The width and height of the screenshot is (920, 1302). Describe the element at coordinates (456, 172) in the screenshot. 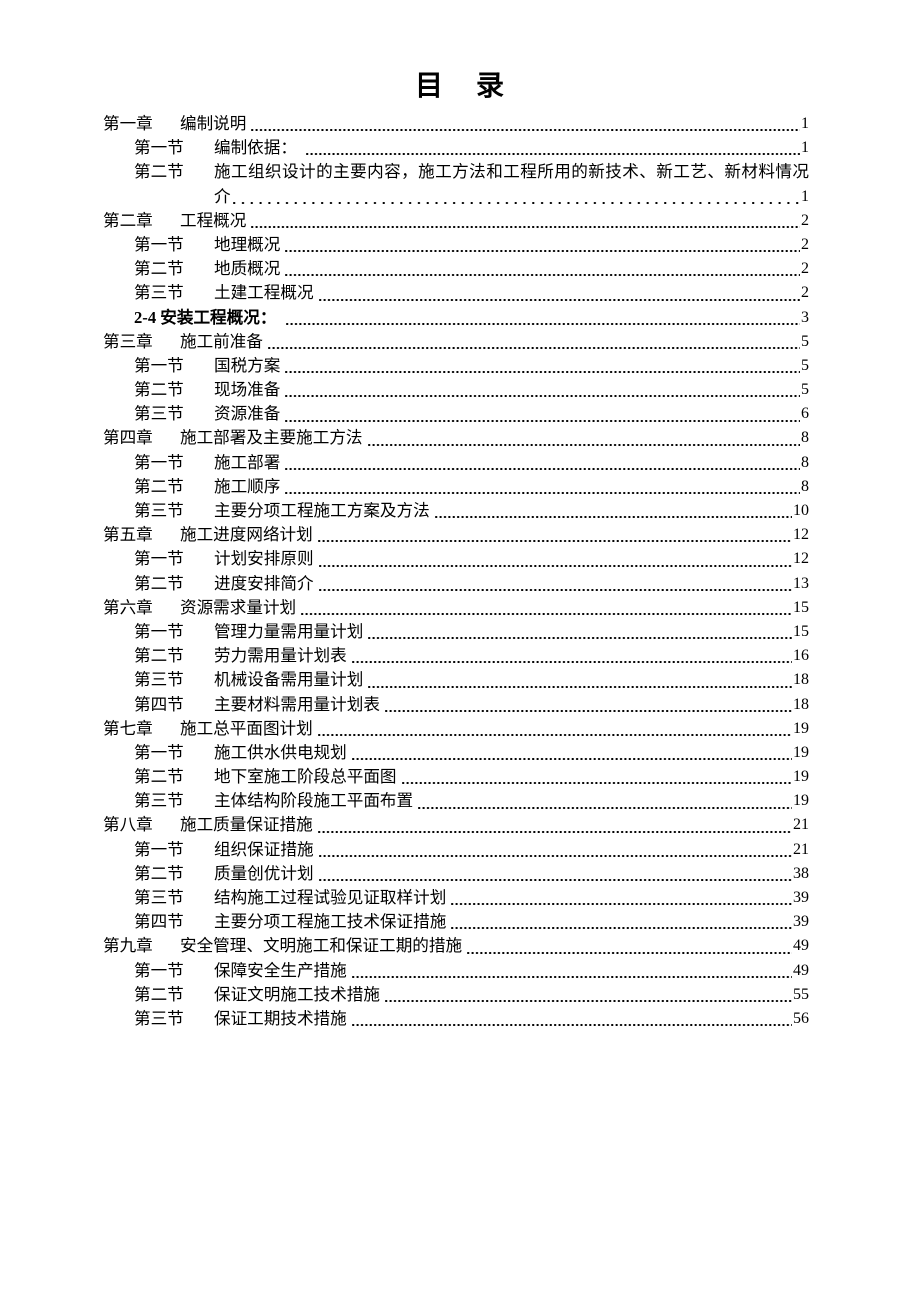

I see `toc-entry: 第二节 施工组织设计的主要内容，施工方法和工程所用的新技术、新工艺、新材料情况简` at that location.